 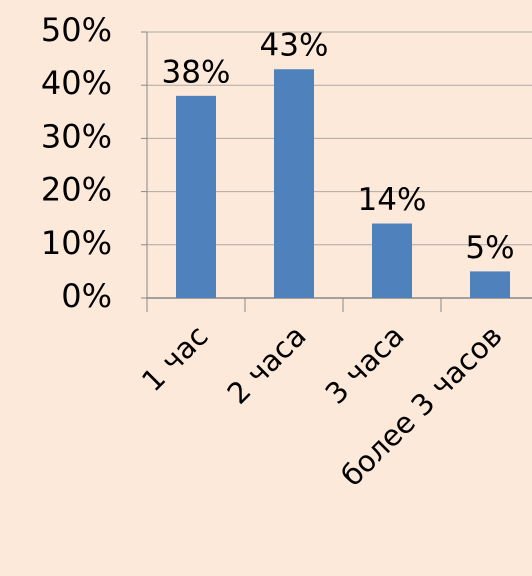 What do you see at coordinates (392, 200) in the screenshot?
I see `data-label: 14%` at bounding box center [392, 200].